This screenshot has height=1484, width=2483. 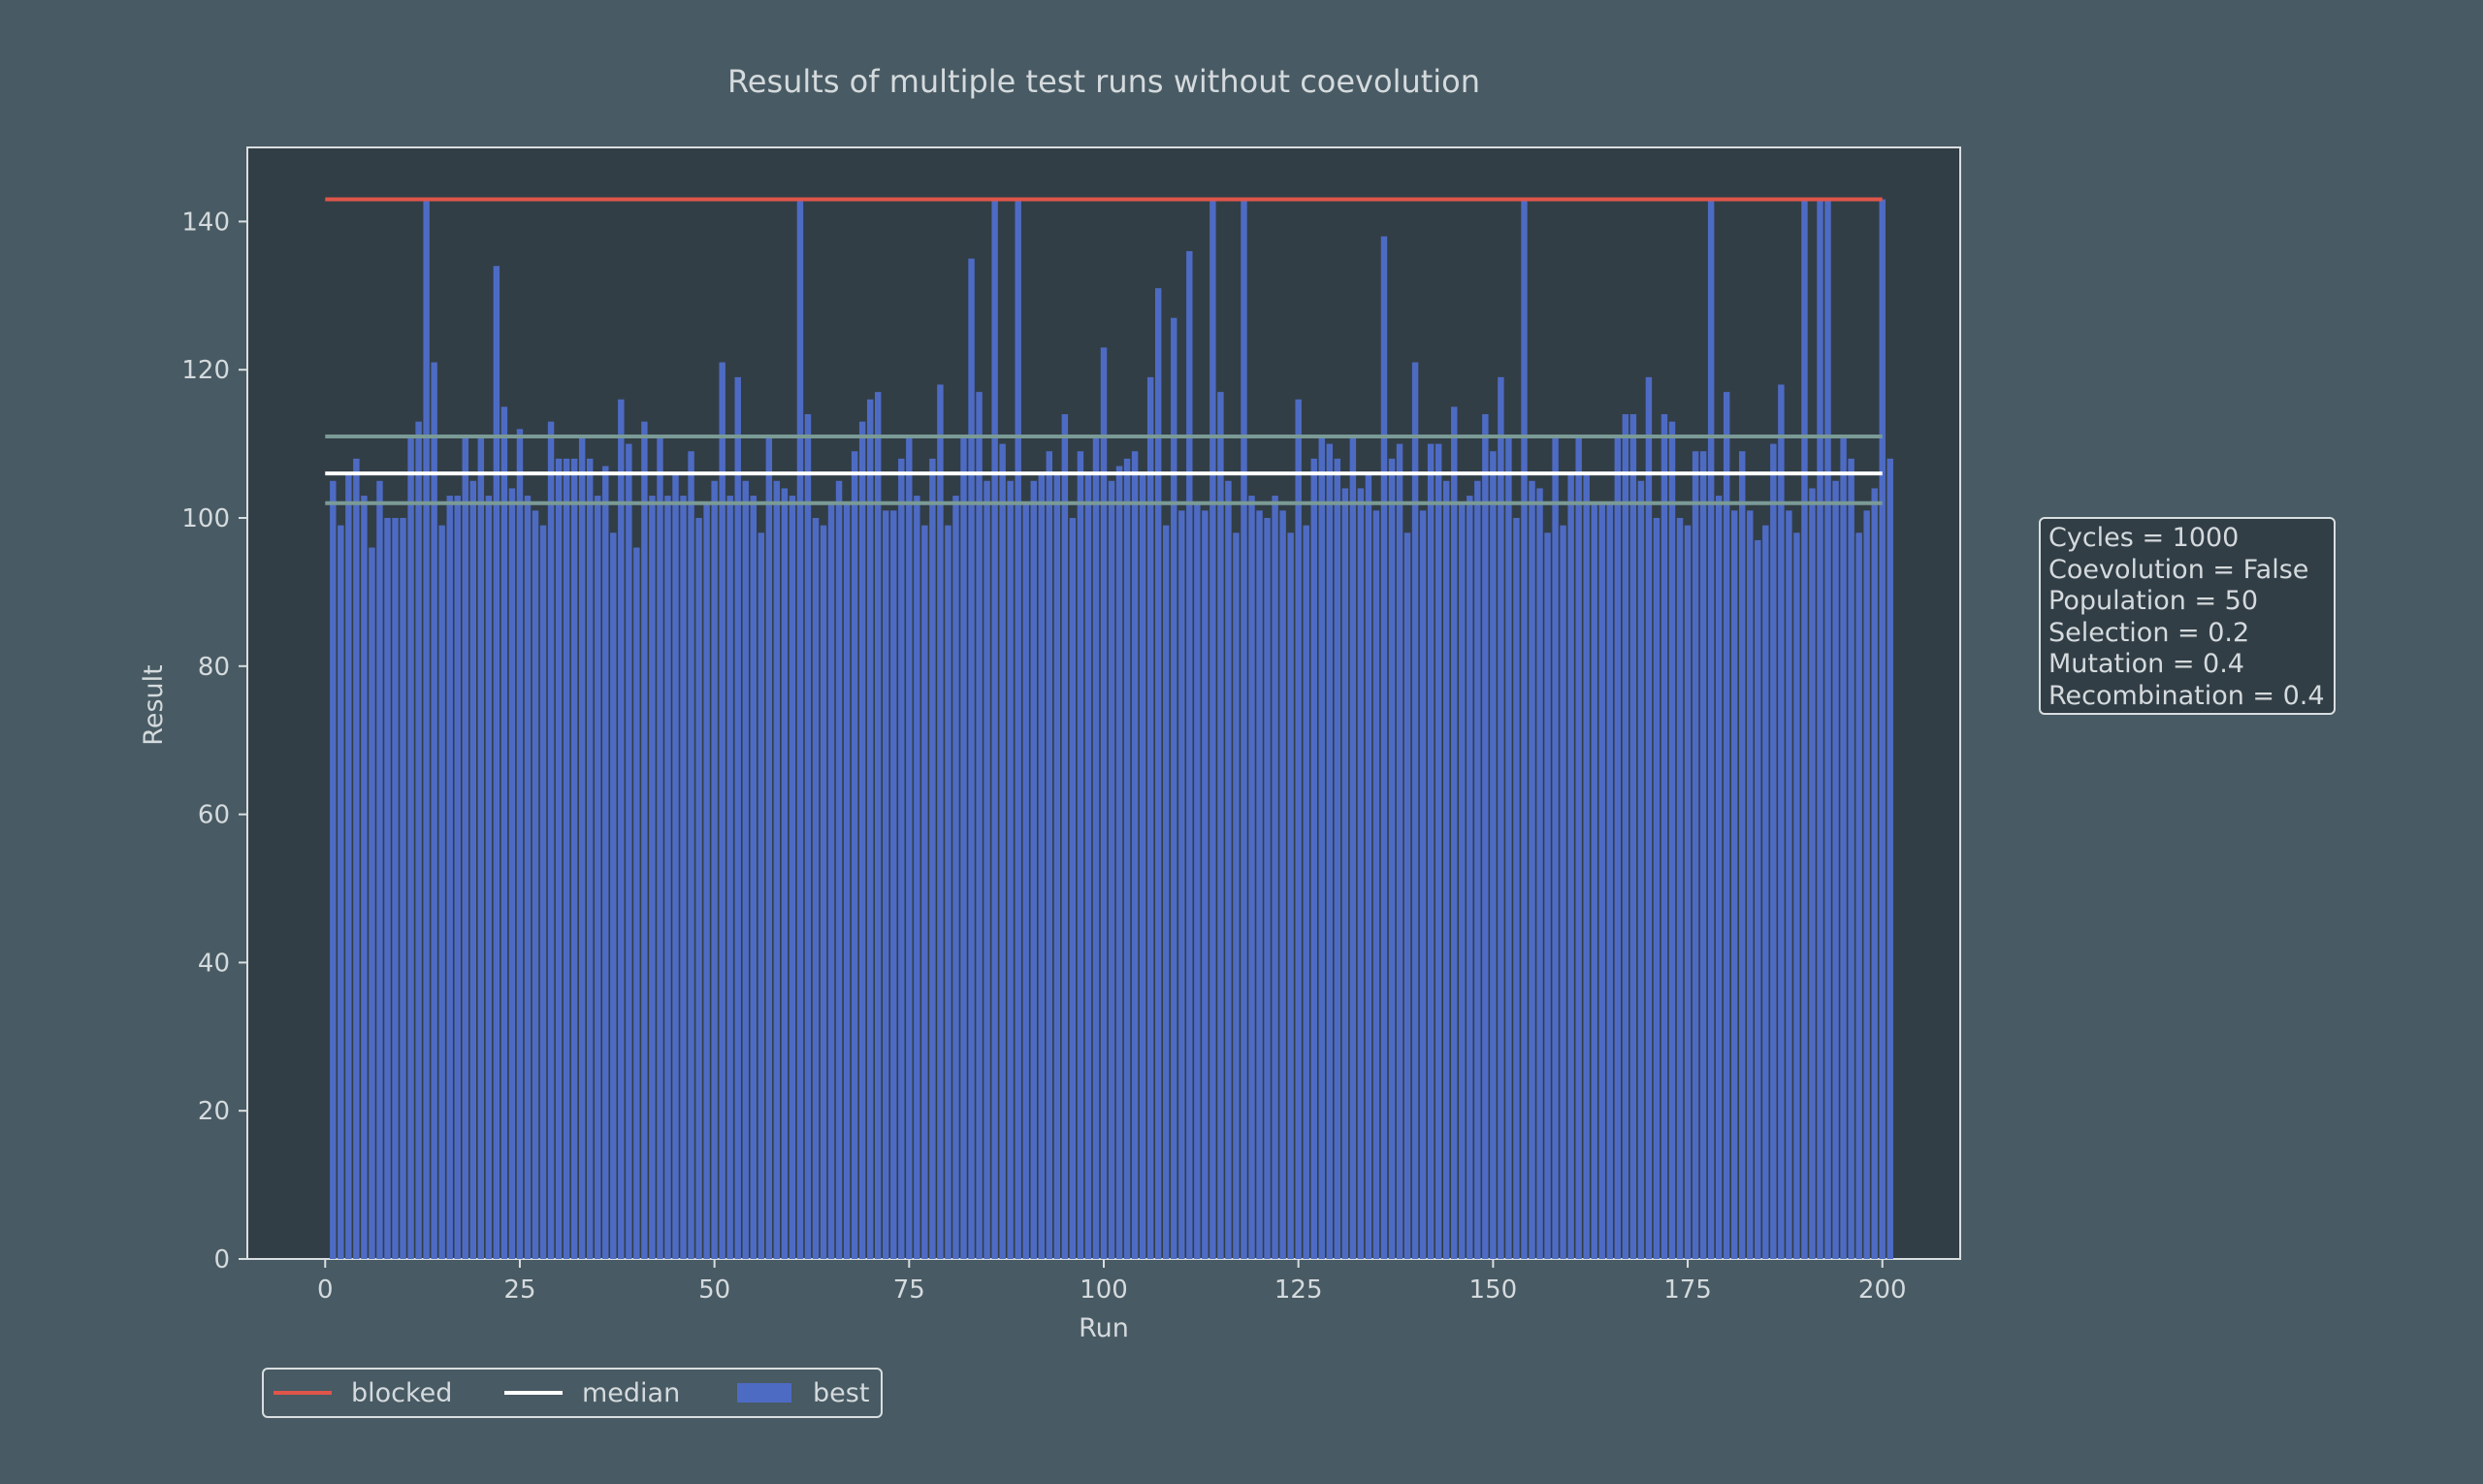 I want to click on legend-swatch-blocked, so click(x=303, y=1393).